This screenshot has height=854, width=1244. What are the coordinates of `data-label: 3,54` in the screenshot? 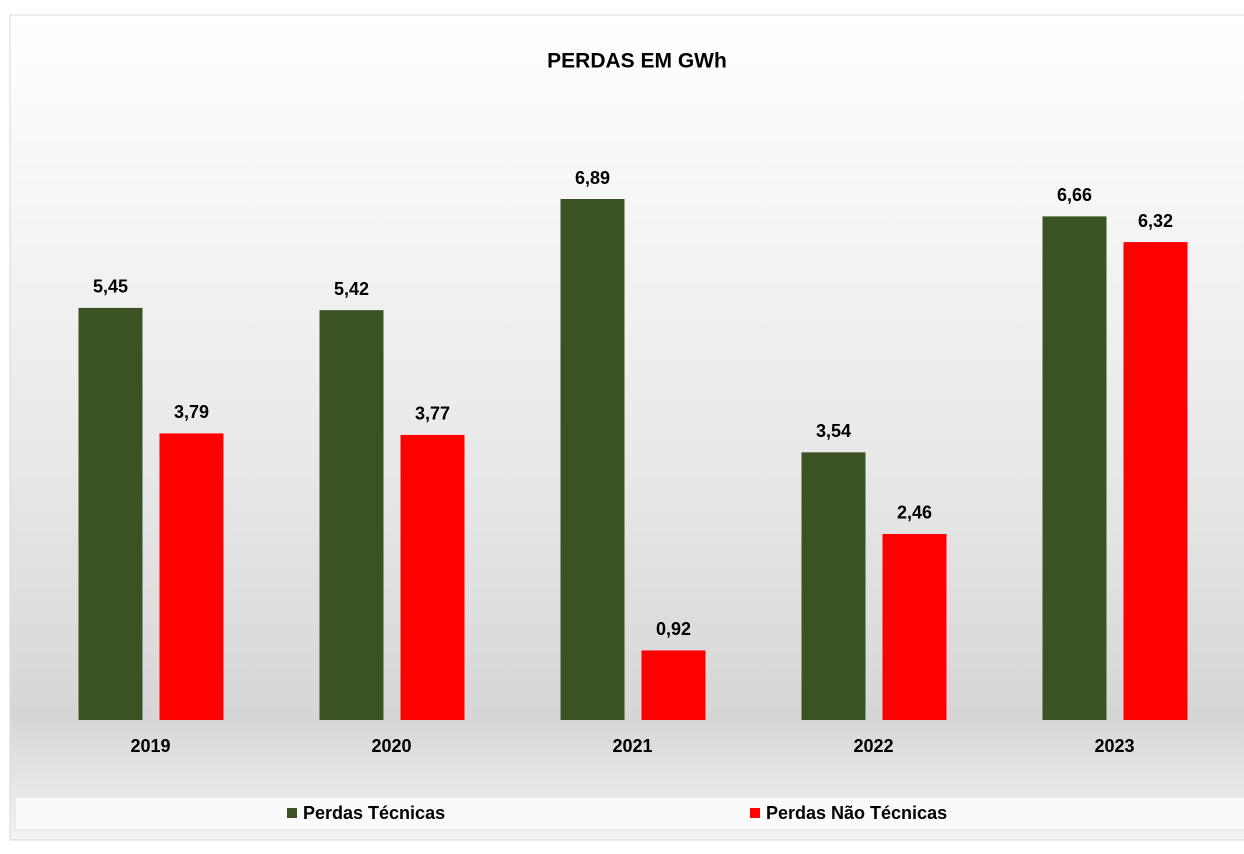 It's located at (833, 431).